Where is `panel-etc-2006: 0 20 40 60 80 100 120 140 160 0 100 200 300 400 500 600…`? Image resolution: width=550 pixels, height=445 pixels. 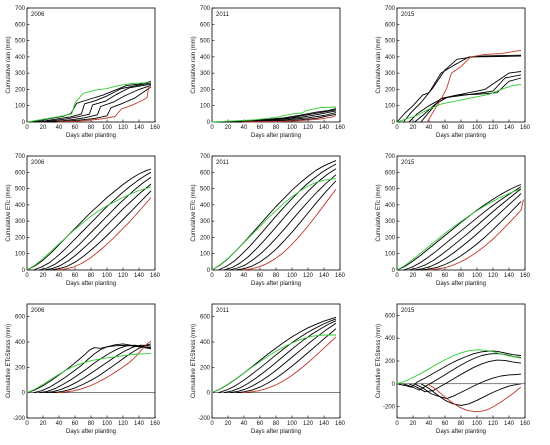 panel-etc-2006: 0 20 40 60 80 100 120 140 160 0 100 200 300 400 500 600… is located at coordinates (83, 220).